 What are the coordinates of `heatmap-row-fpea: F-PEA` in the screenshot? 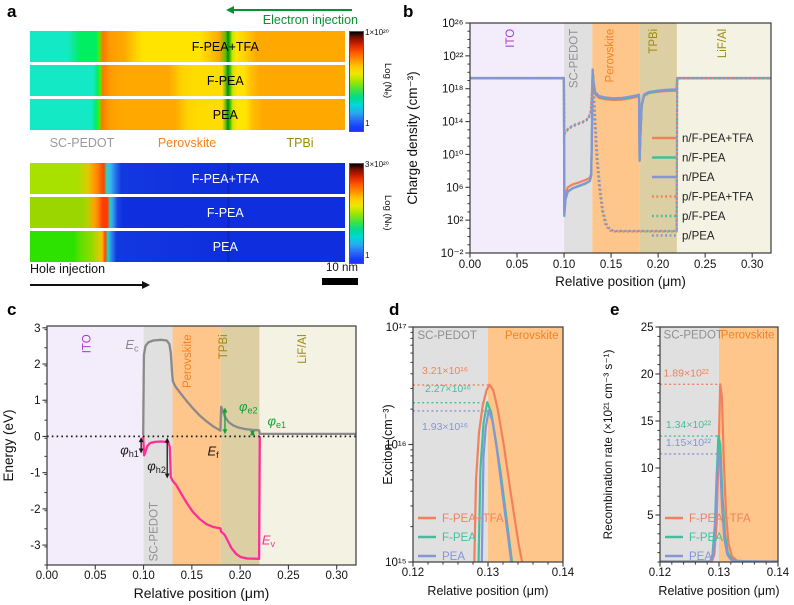 It's located at (187, 212).